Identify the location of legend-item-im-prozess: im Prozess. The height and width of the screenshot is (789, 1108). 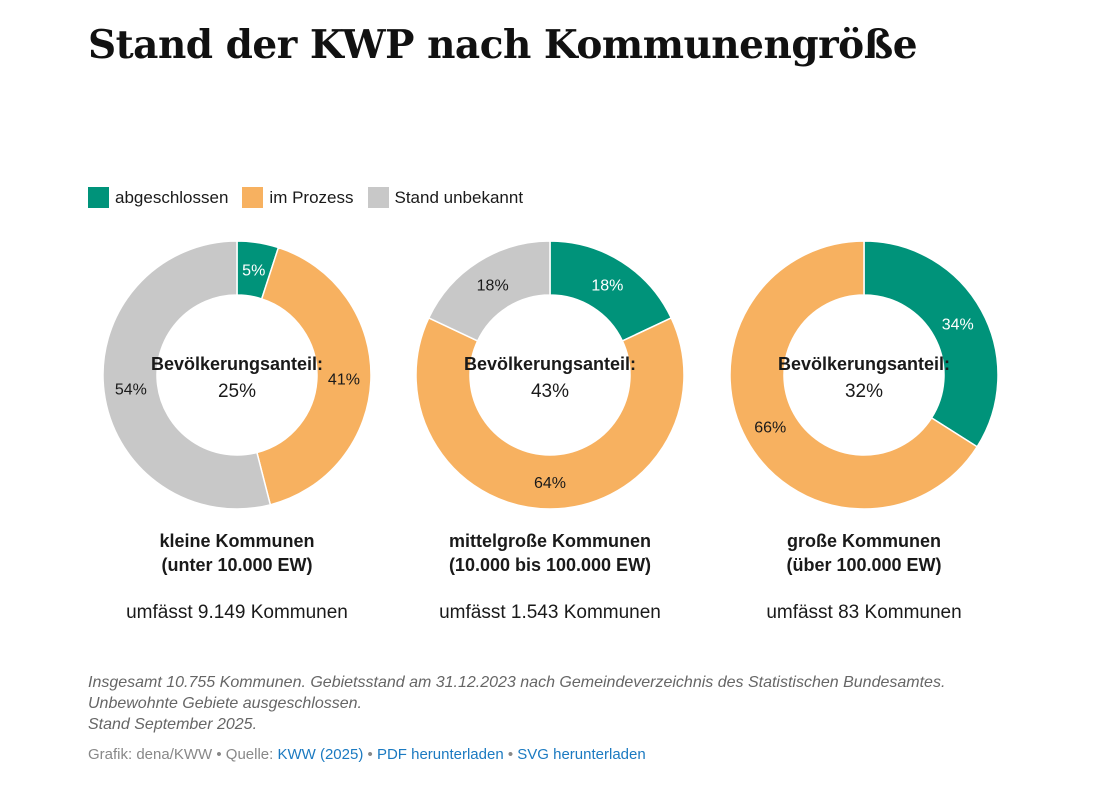
(298, 197).